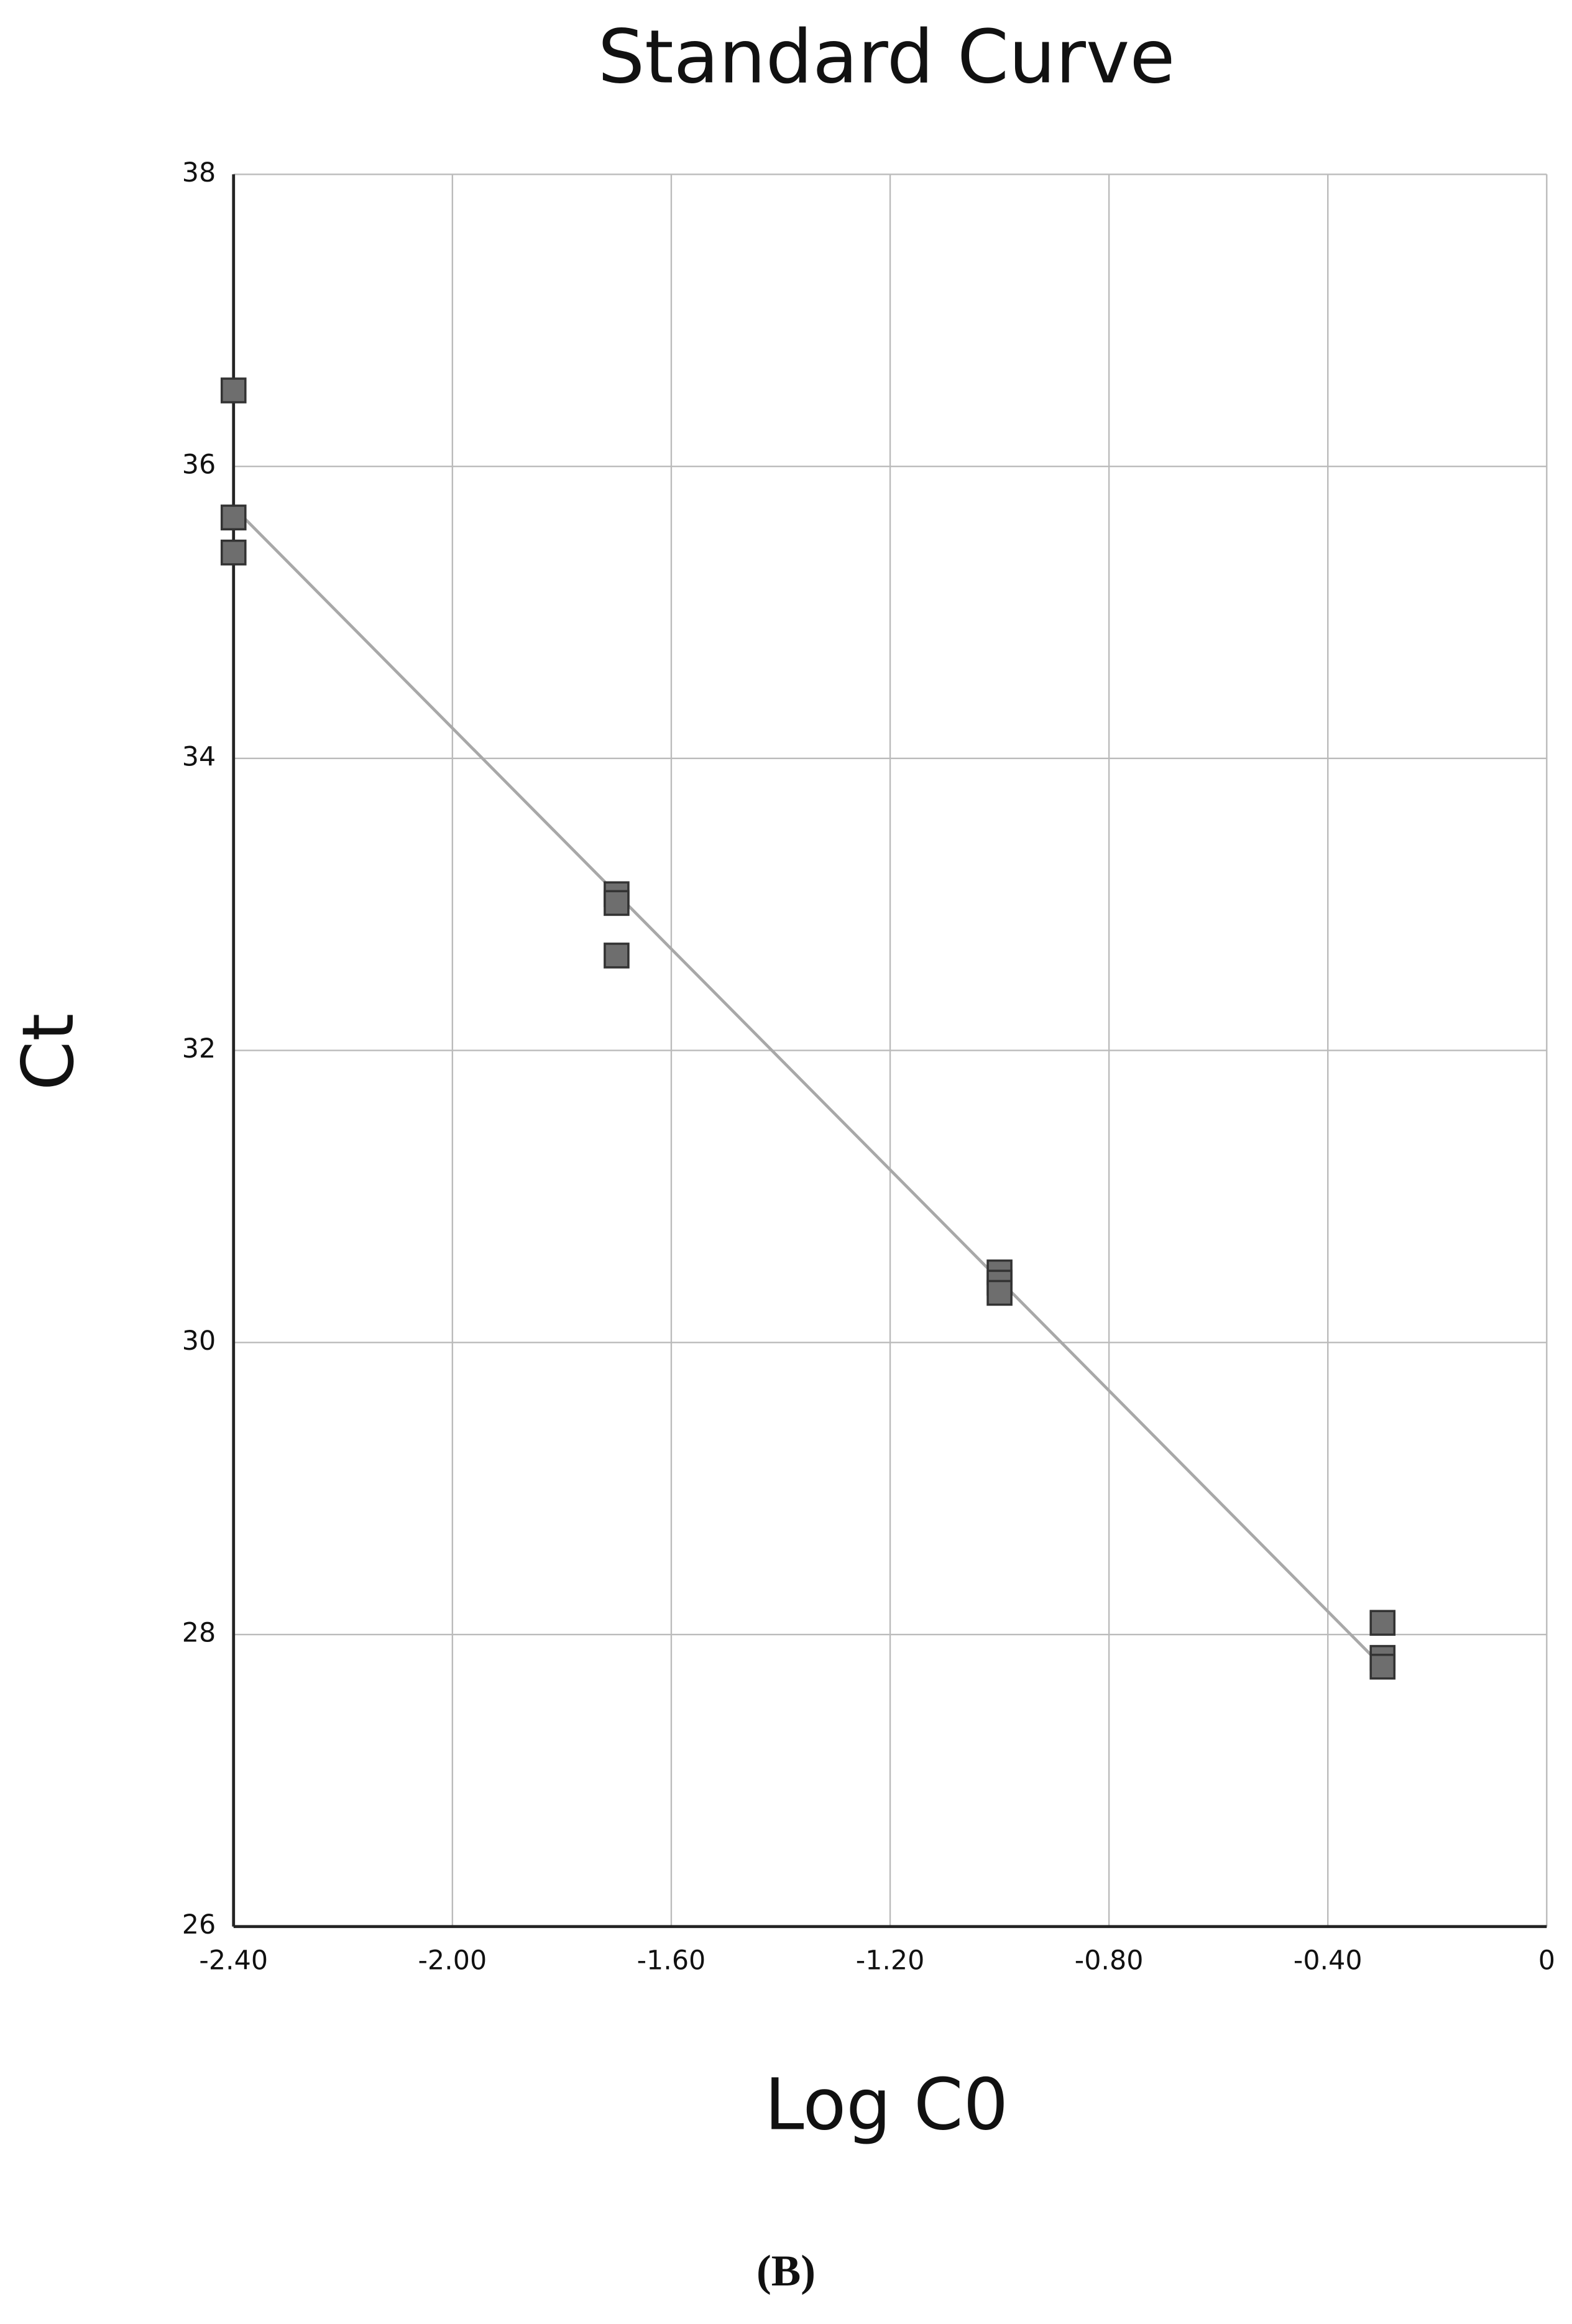 The height and width of the screenshot is (2324, 1572). What do you see at coordinates (199, 465) in the screenshot?
I see `y-tick-label: 36` at bounding box center [199, 465].